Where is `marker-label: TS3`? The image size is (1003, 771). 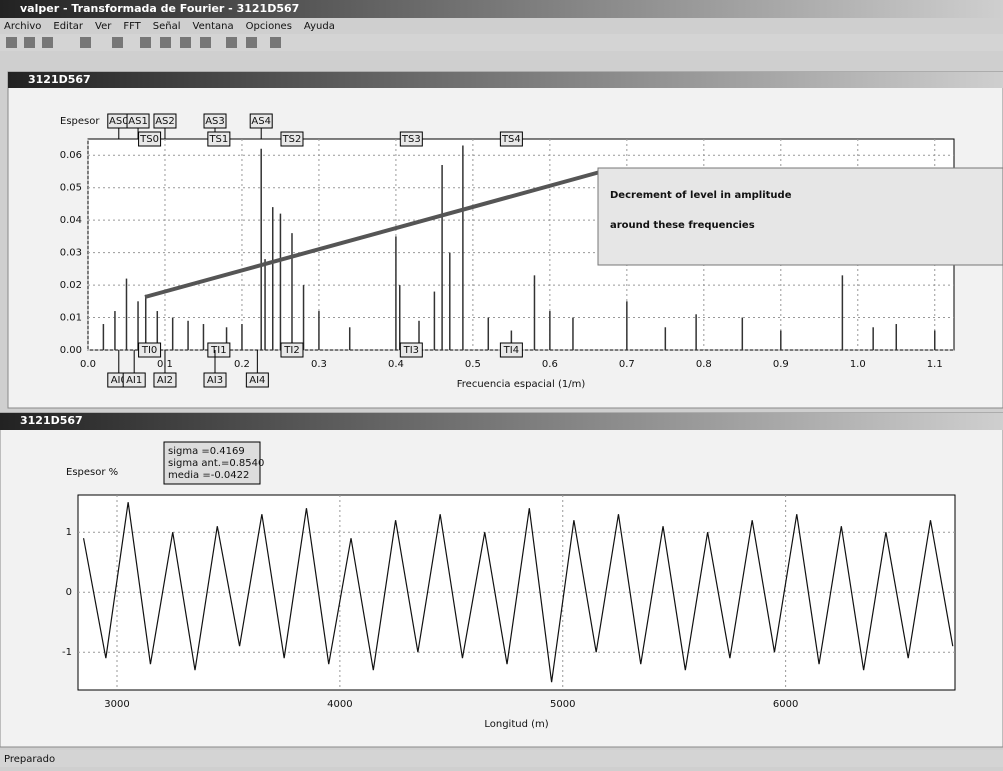 marker-label: TS3 is located at coordinates (411, 139).